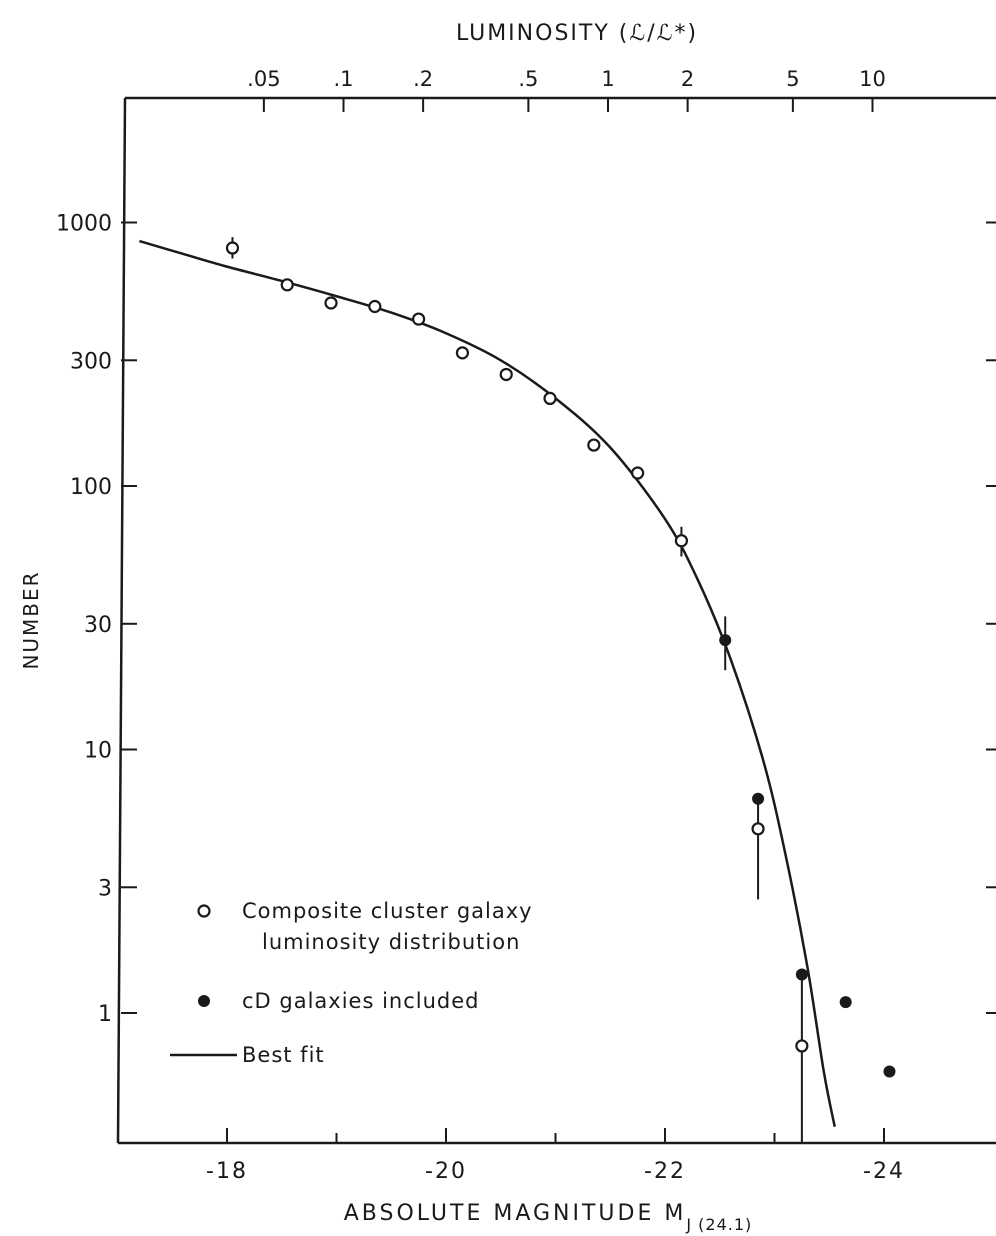 This screenshot has width=996, height=1236. What do you see at coordinates (227, 1171) in the screenshot?
I see `x-tick-label: -18` at bounding box center [227, 1171].